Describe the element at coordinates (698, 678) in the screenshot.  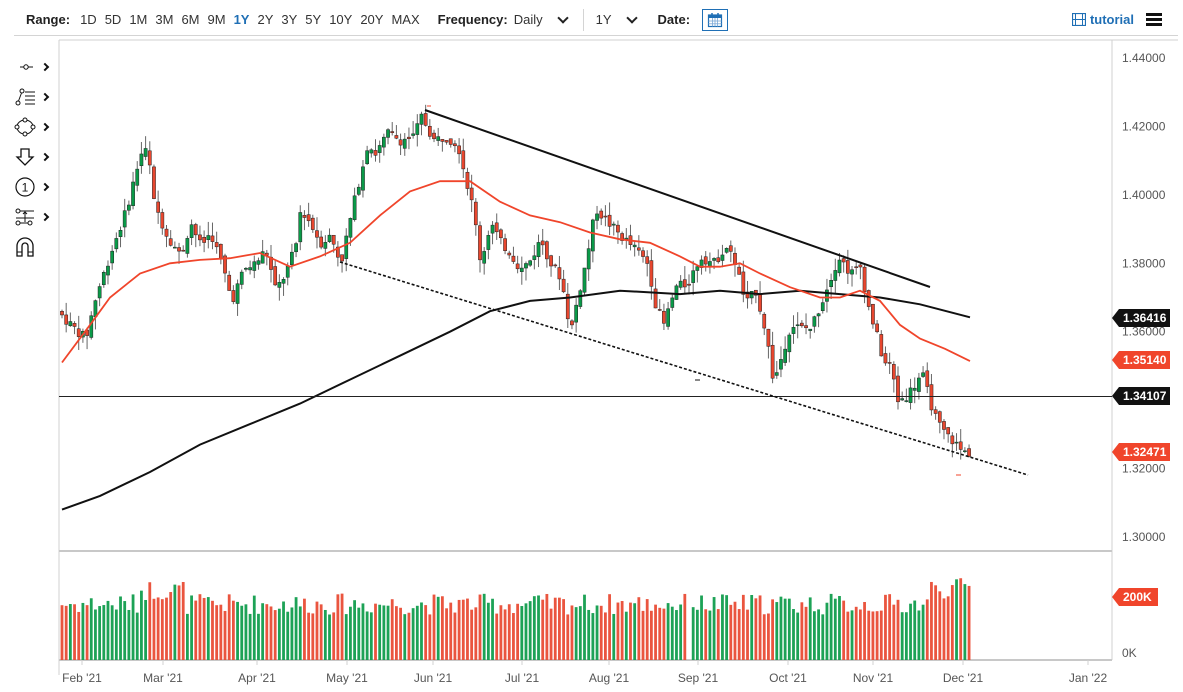
I see `x-tick-label: Sep '21` at that location.